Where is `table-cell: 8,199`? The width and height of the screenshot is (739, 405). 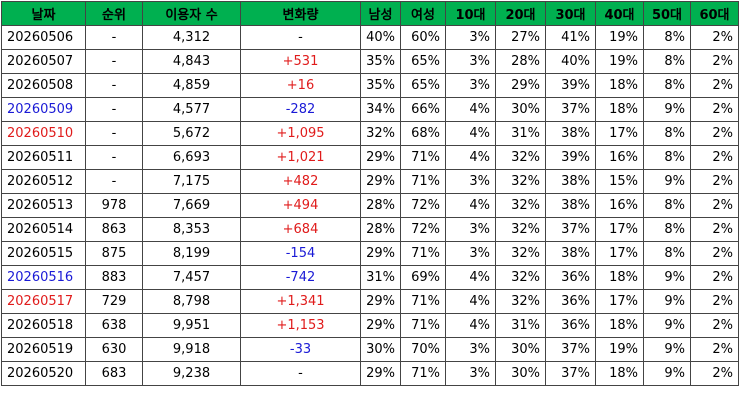
table-cell: 8,199 is located at coordinates (191, 253).